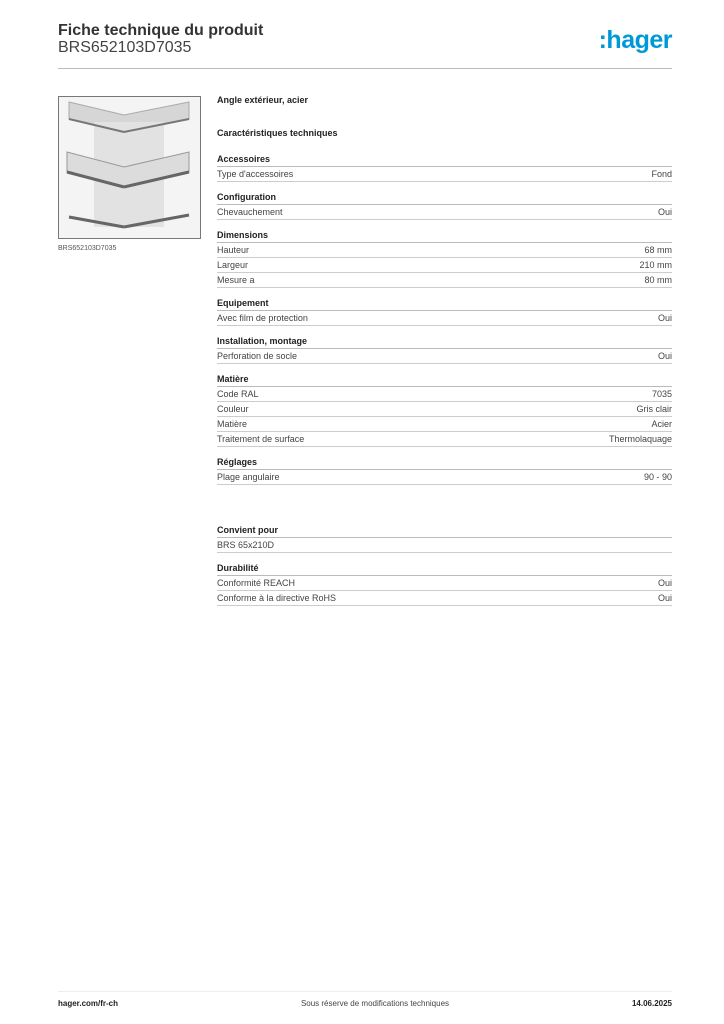 Image resolution: width=724 pixels, height=1024 pixels. Describe the element at coordinates (248, 477) in the screenshot. I see `spec-label: Plage angulaire` at that location.